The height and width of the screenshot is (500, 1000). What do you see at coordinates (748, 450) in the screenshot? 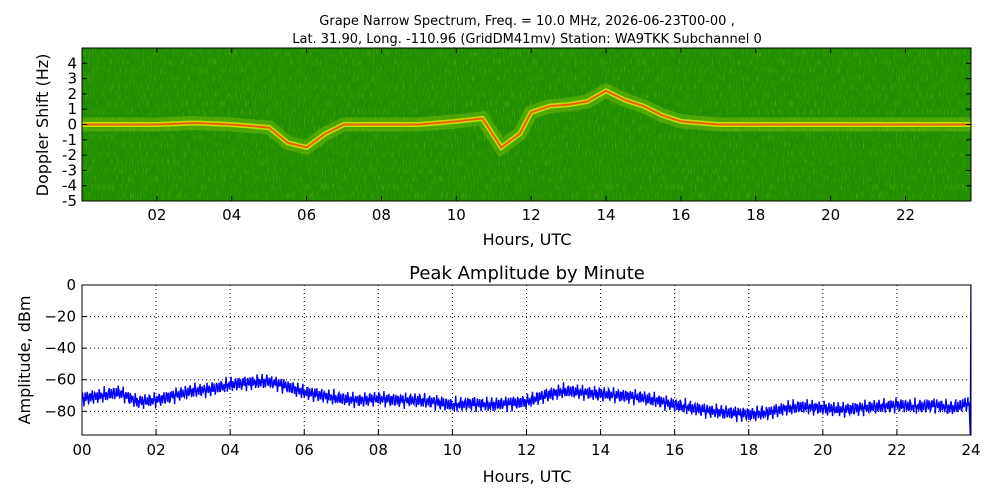
I see `amplitude-x-tick-label: 18` at bounding box center [748, 450].